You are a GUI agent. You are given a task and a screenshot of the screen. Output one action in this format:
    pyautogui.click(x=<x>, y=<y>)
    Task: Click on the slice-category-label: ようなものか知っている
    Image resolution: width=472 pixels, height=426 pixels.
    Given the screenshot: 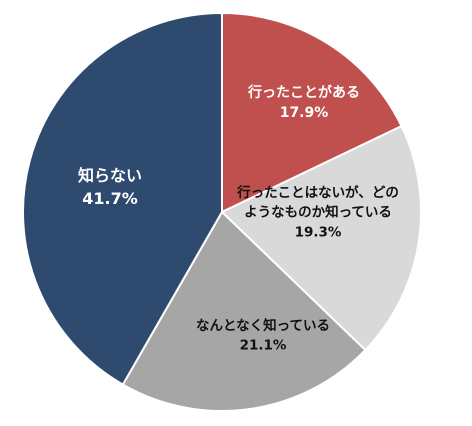 What is the action you would take?
    pyautogui.click(x=318, y=212)
    